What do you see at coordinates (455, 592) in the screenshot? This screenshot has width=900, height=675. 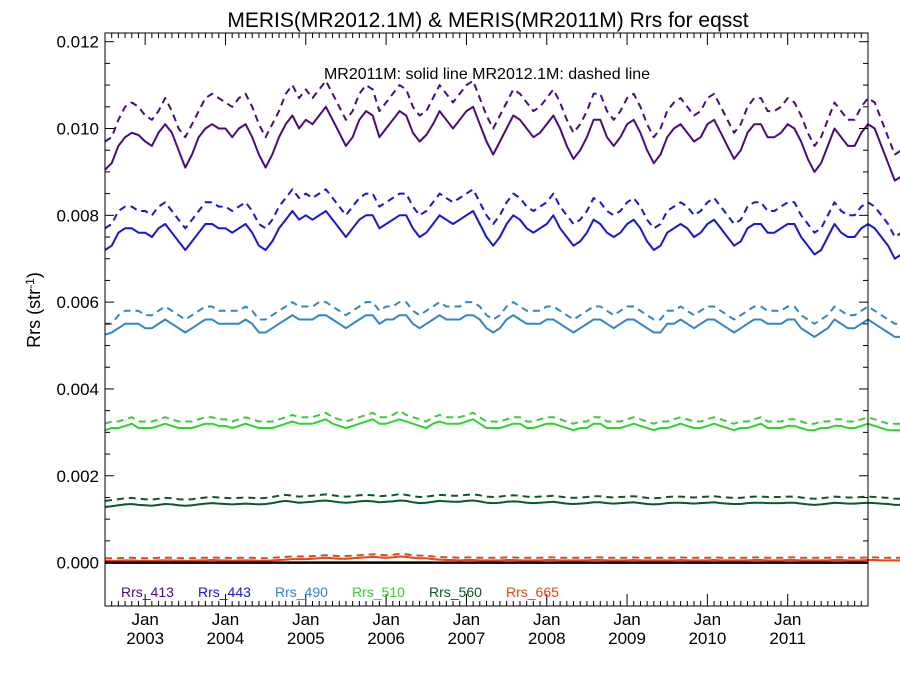 I see `legend-item-rrs-560: Rrs_560` at bounding box center [455, 592].